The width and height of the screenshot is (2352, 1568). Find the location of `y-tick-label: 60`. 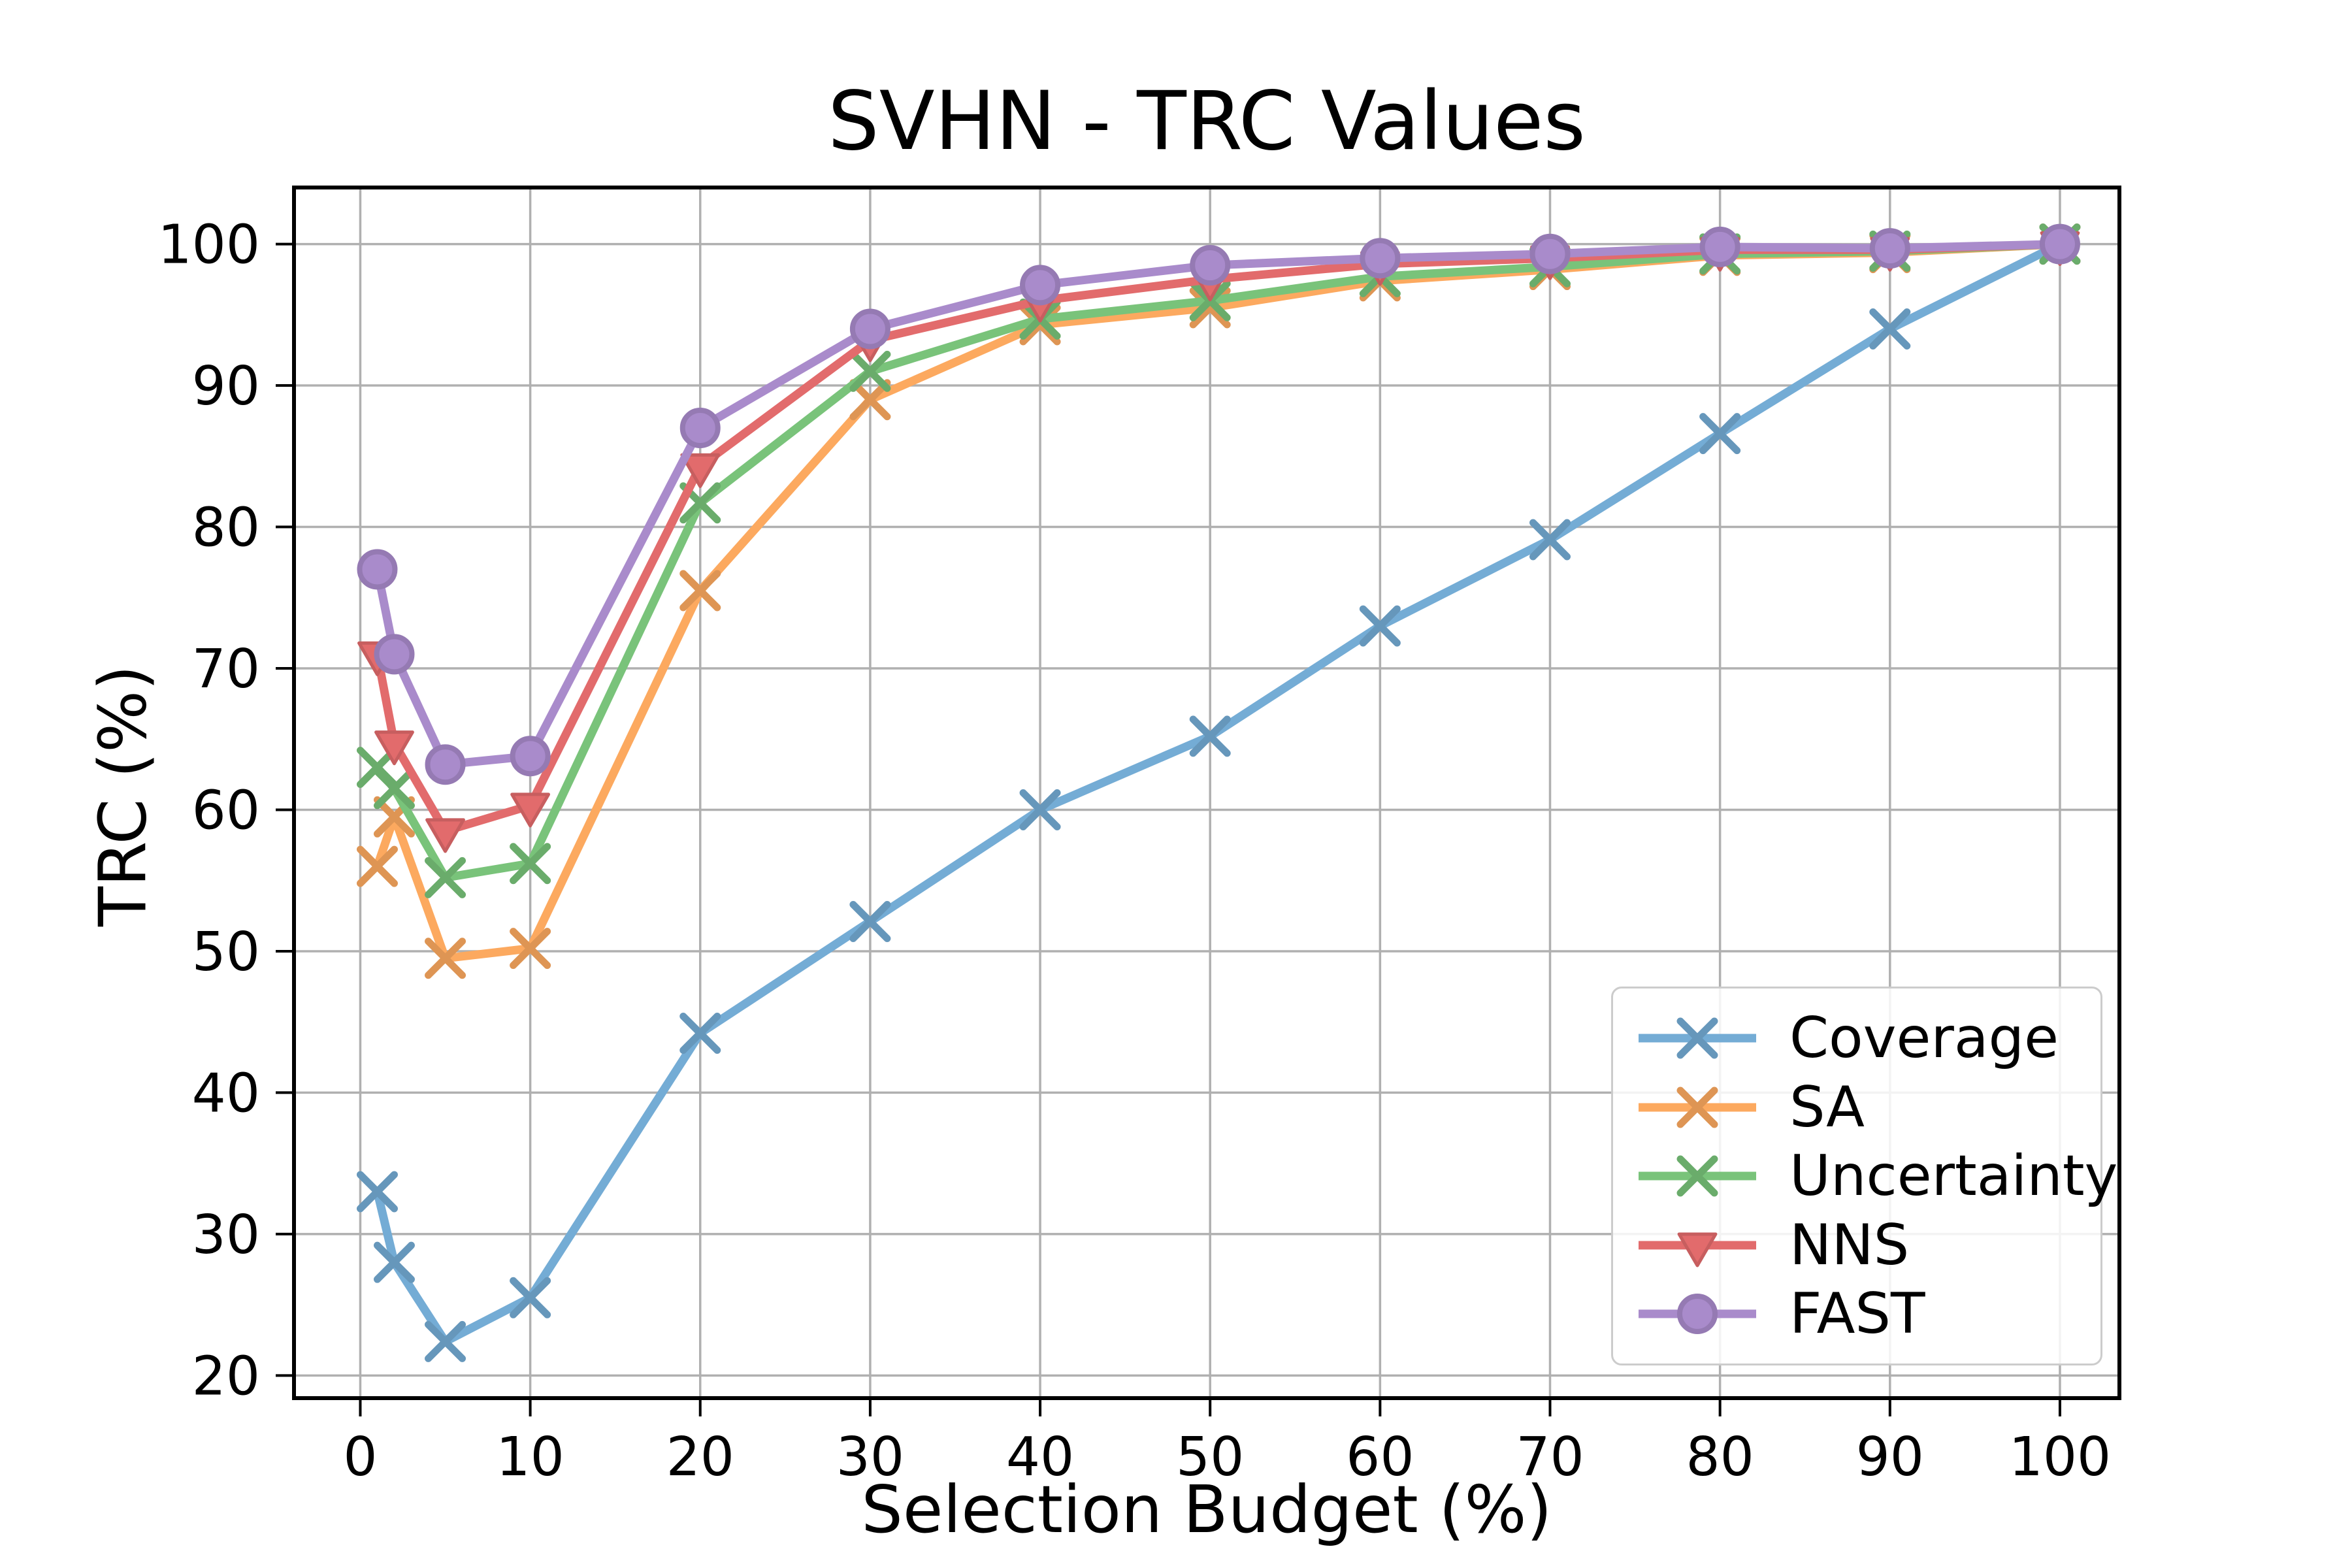

y-tick-label: 60 is located at coordinates (226, 810).